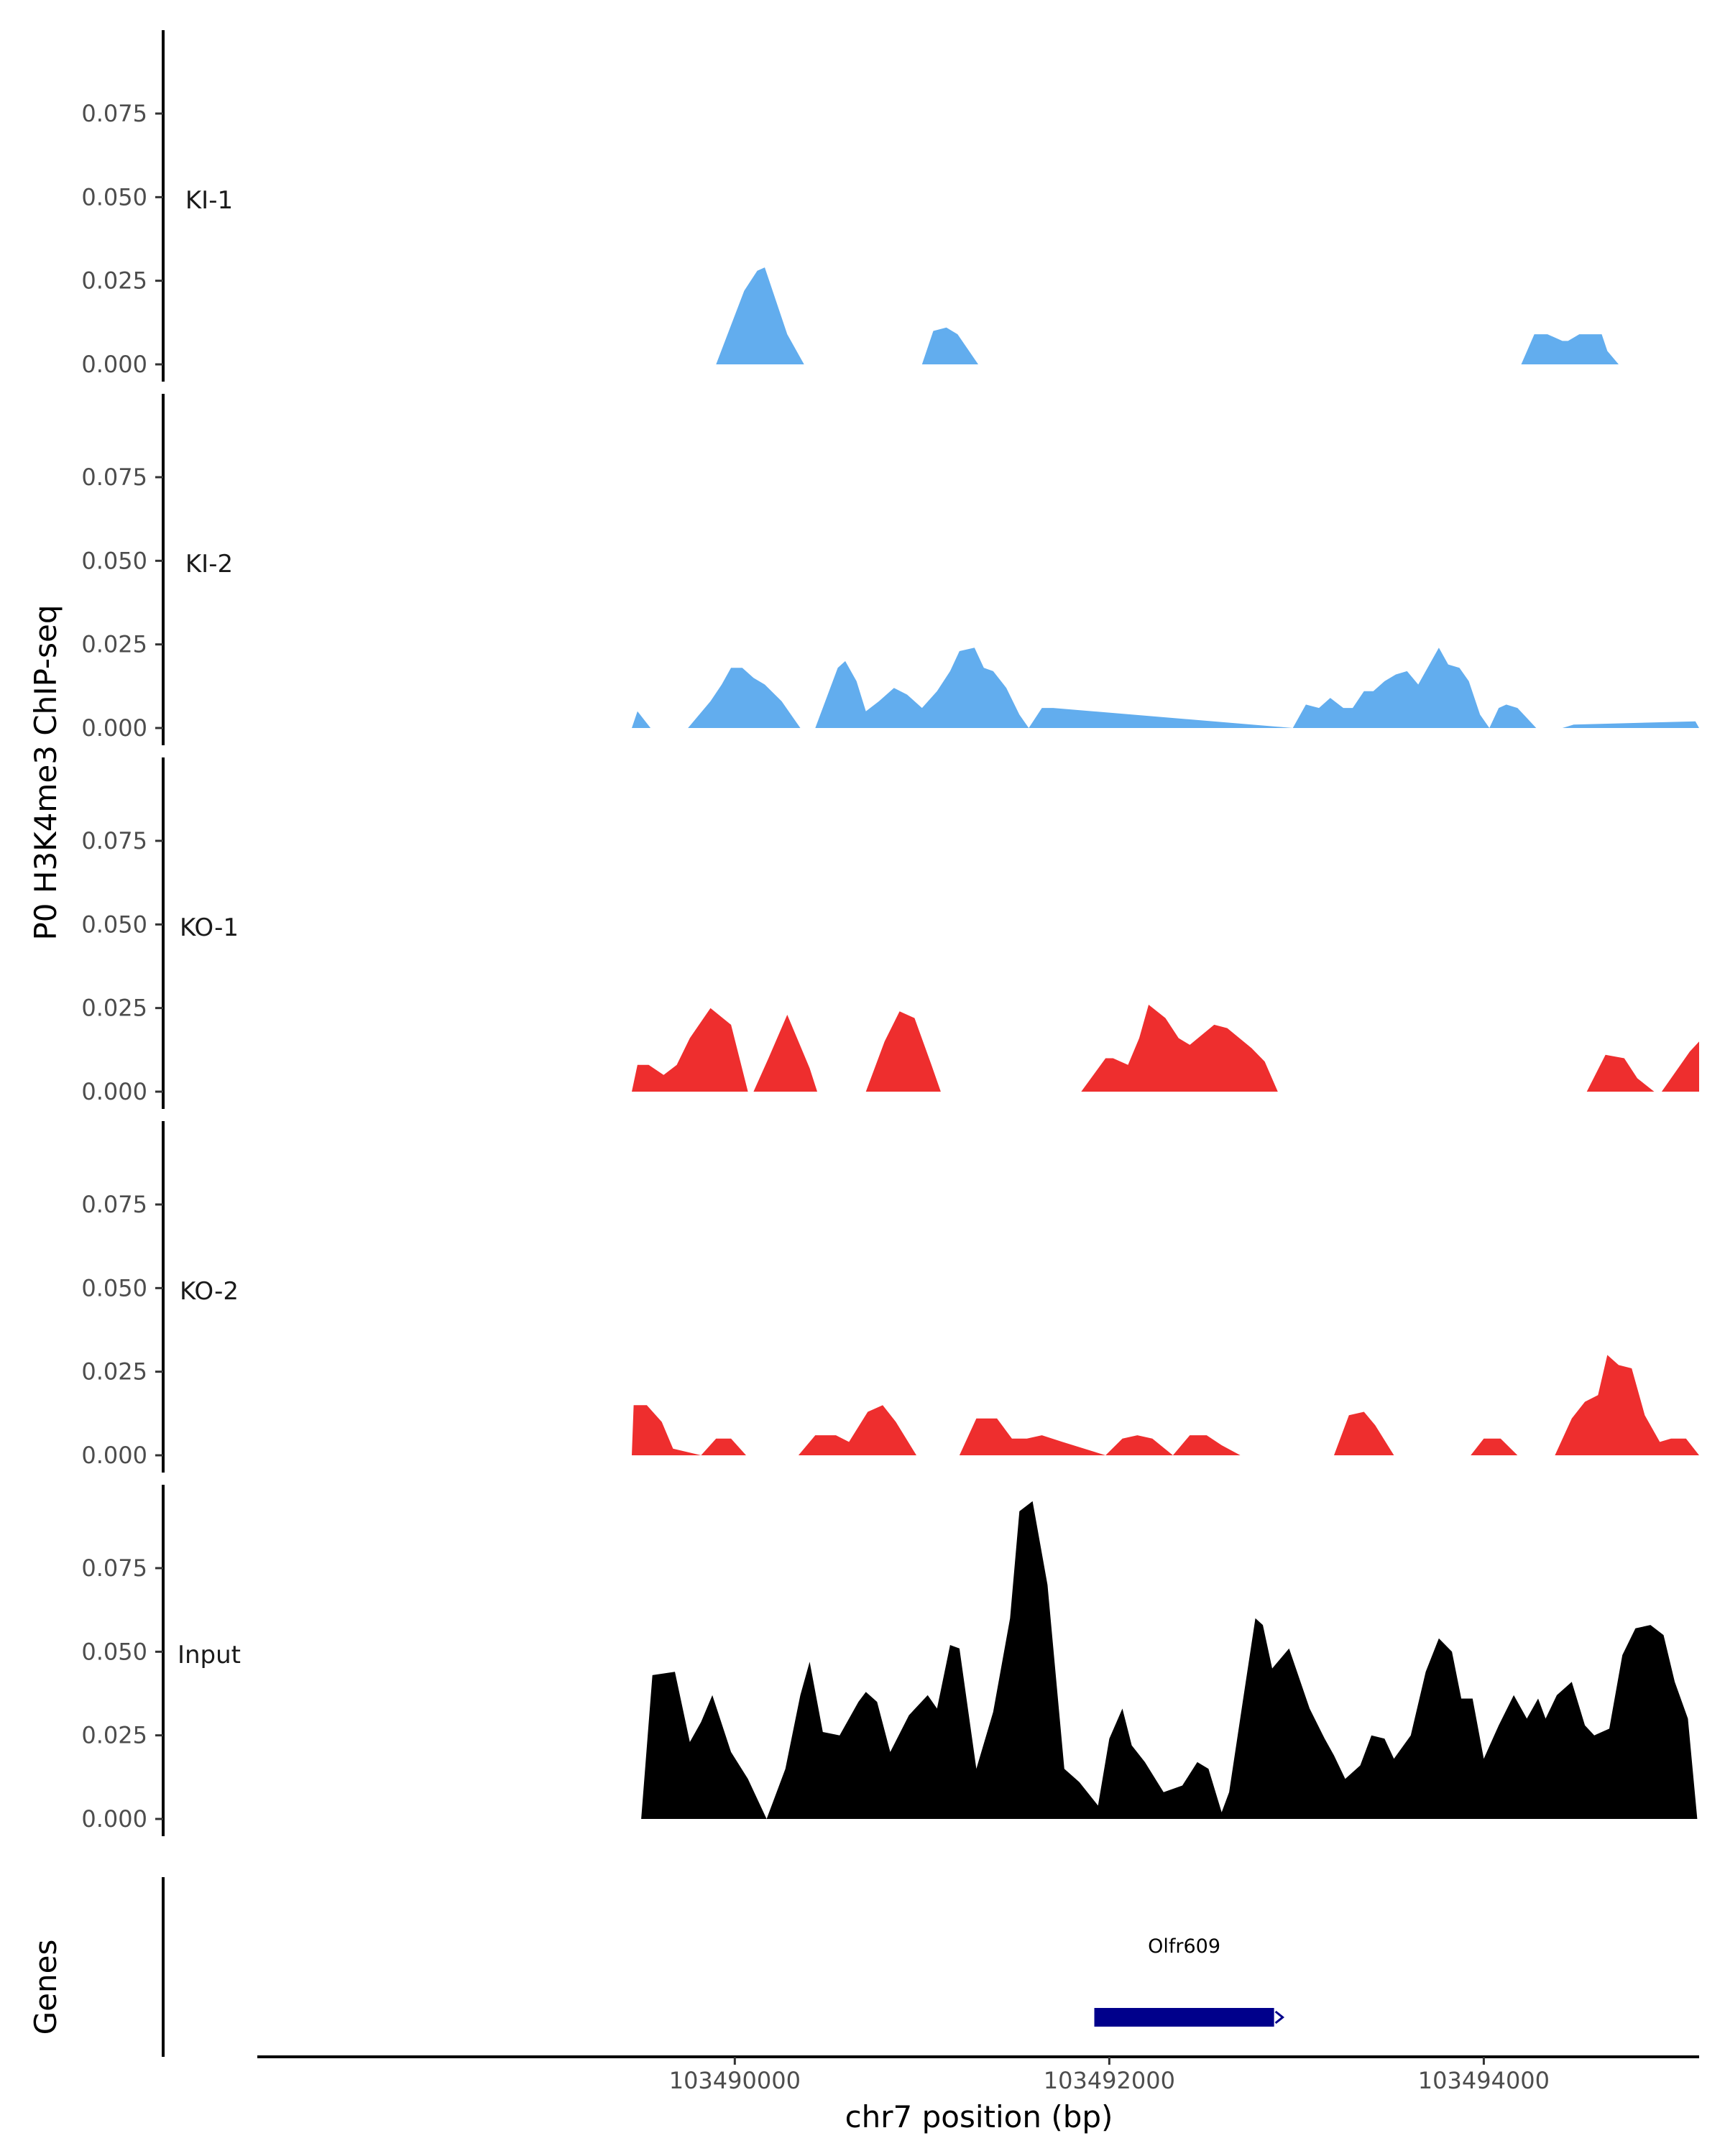  Describe the element at coordinates (979, 2116) in the screenshot. I see `x-axis-title: chr7 position (bp)` at that location.